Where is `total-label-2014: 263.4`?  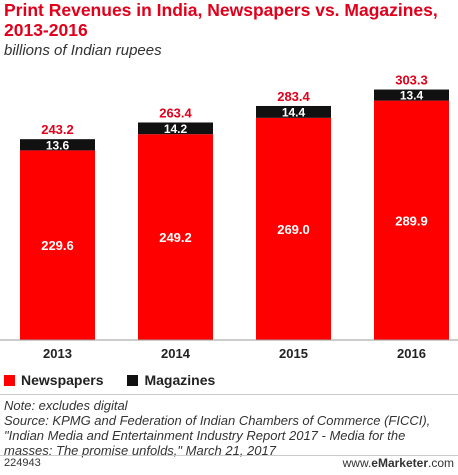 total-label-2014: 263.4 is located at coordinates (175, 112).